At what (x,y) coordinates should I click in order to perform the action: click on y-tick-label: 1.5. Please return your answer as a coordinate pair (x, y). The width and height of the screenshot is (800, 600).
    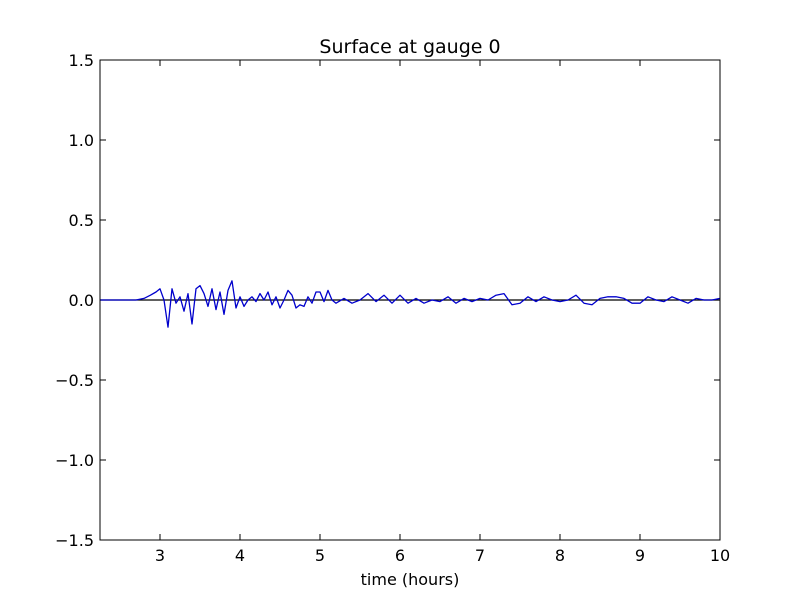
    Looking at the image, I should click on (81, 60).